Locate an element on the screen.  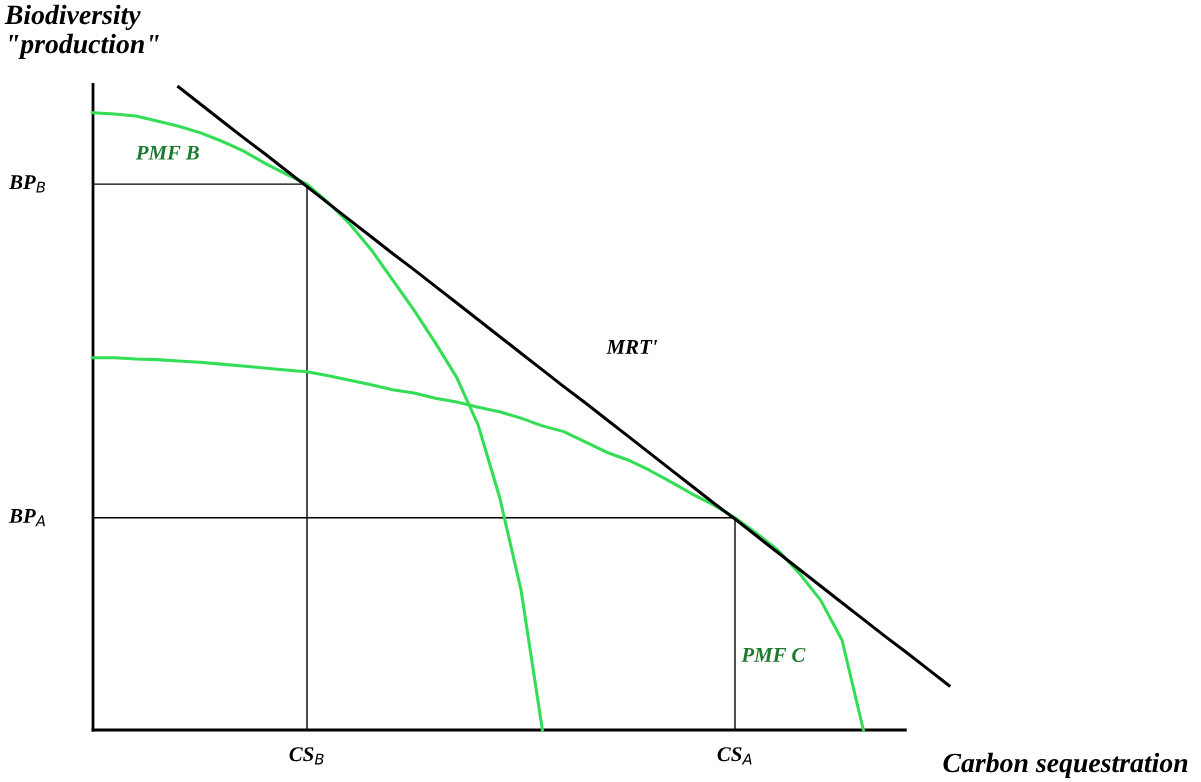
series-label: PMF B is located at coordinates (167, 152).